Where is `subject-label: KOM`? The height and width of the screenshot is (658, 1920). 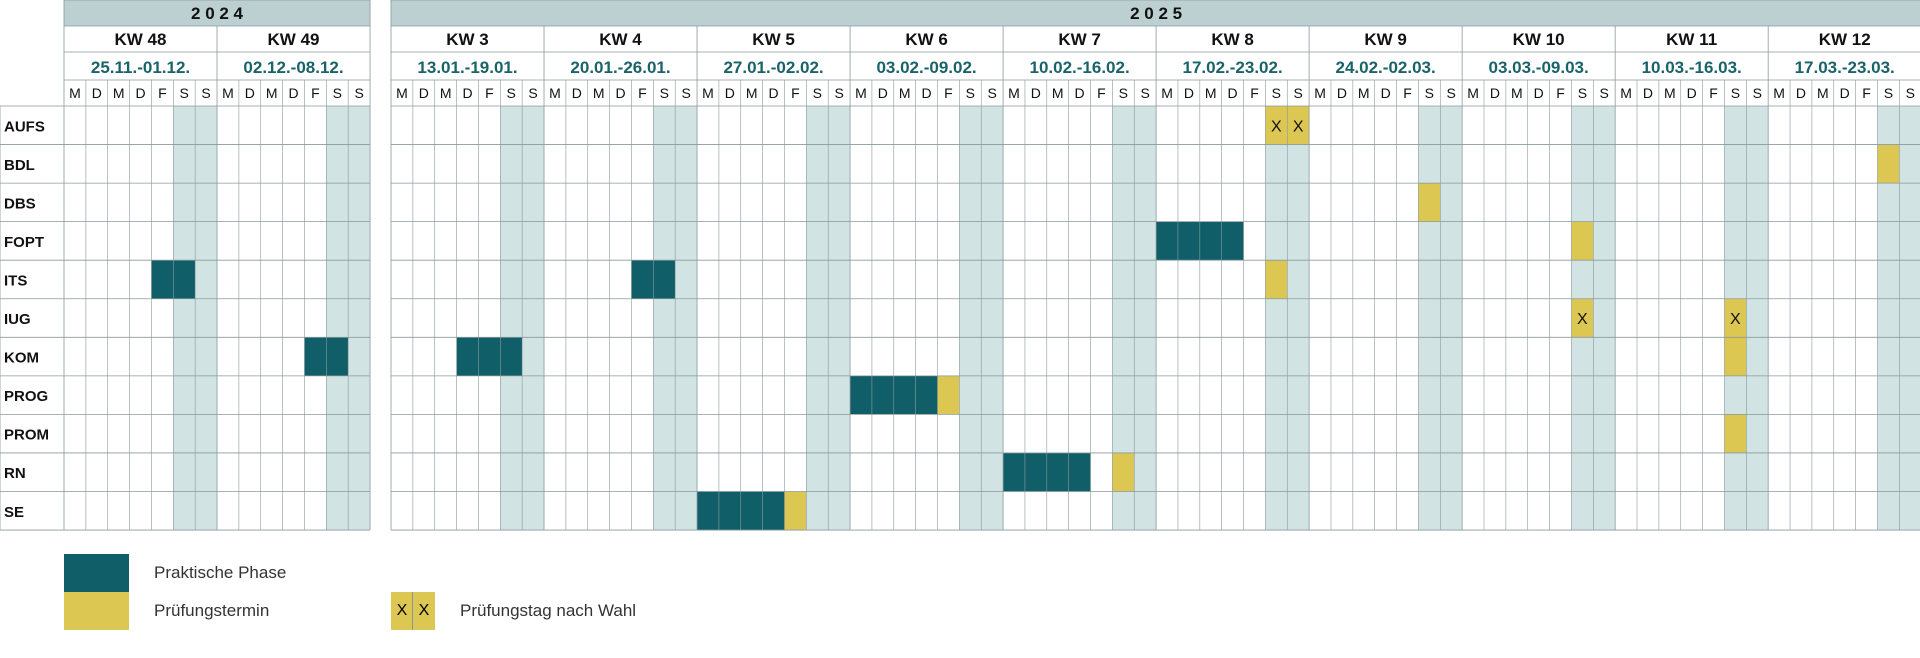 subject-label: KOM is located at coordinates (21, 358).